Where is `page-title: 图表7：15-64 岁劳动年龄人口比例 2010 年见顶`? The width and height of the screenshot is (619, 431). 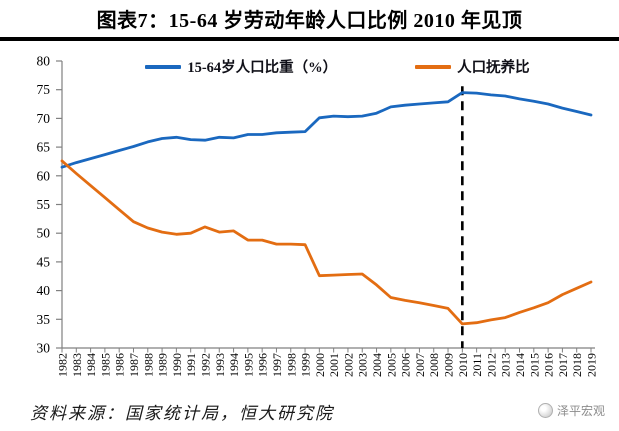 page-title: 图表7：15-64 岁劳动年龄人口比例 2010 年见顶 is located at coordinates (309, 21).